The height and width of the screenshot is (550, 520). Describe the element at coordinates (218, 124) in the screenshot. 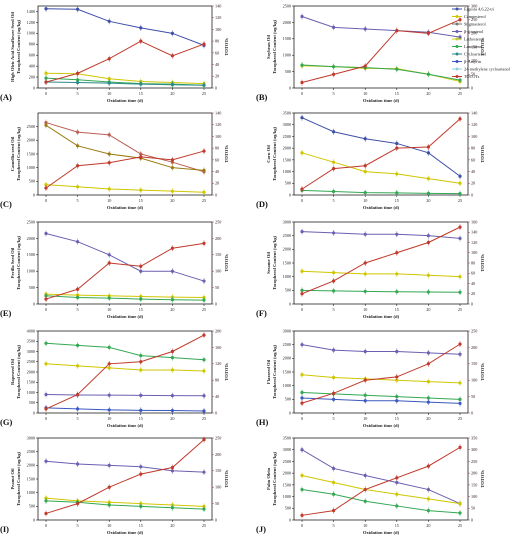

I see `y2-tick-label: 120` at that location.